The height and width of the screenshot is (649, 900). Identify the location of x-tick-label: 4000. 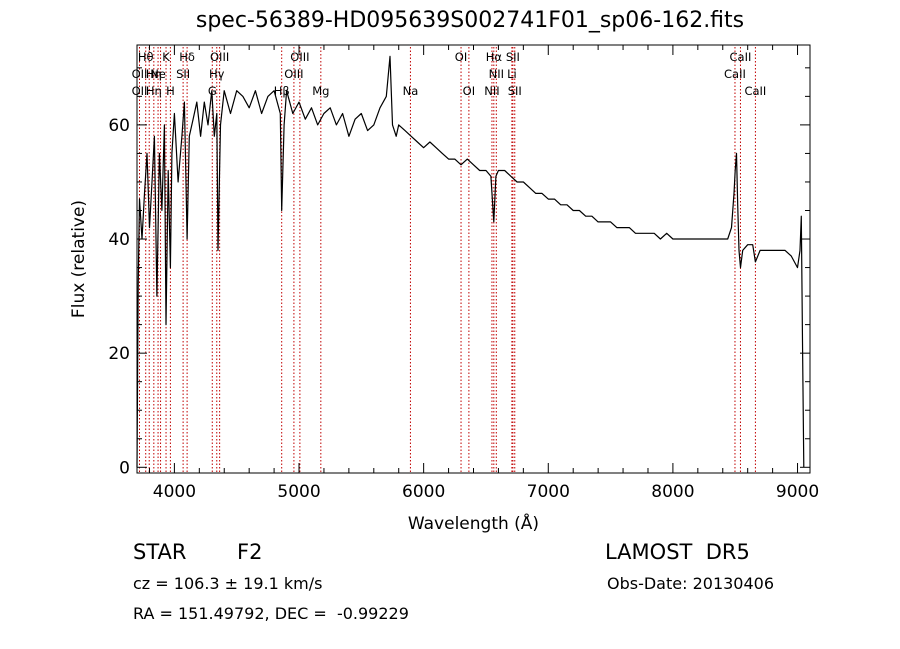
(174, 492).